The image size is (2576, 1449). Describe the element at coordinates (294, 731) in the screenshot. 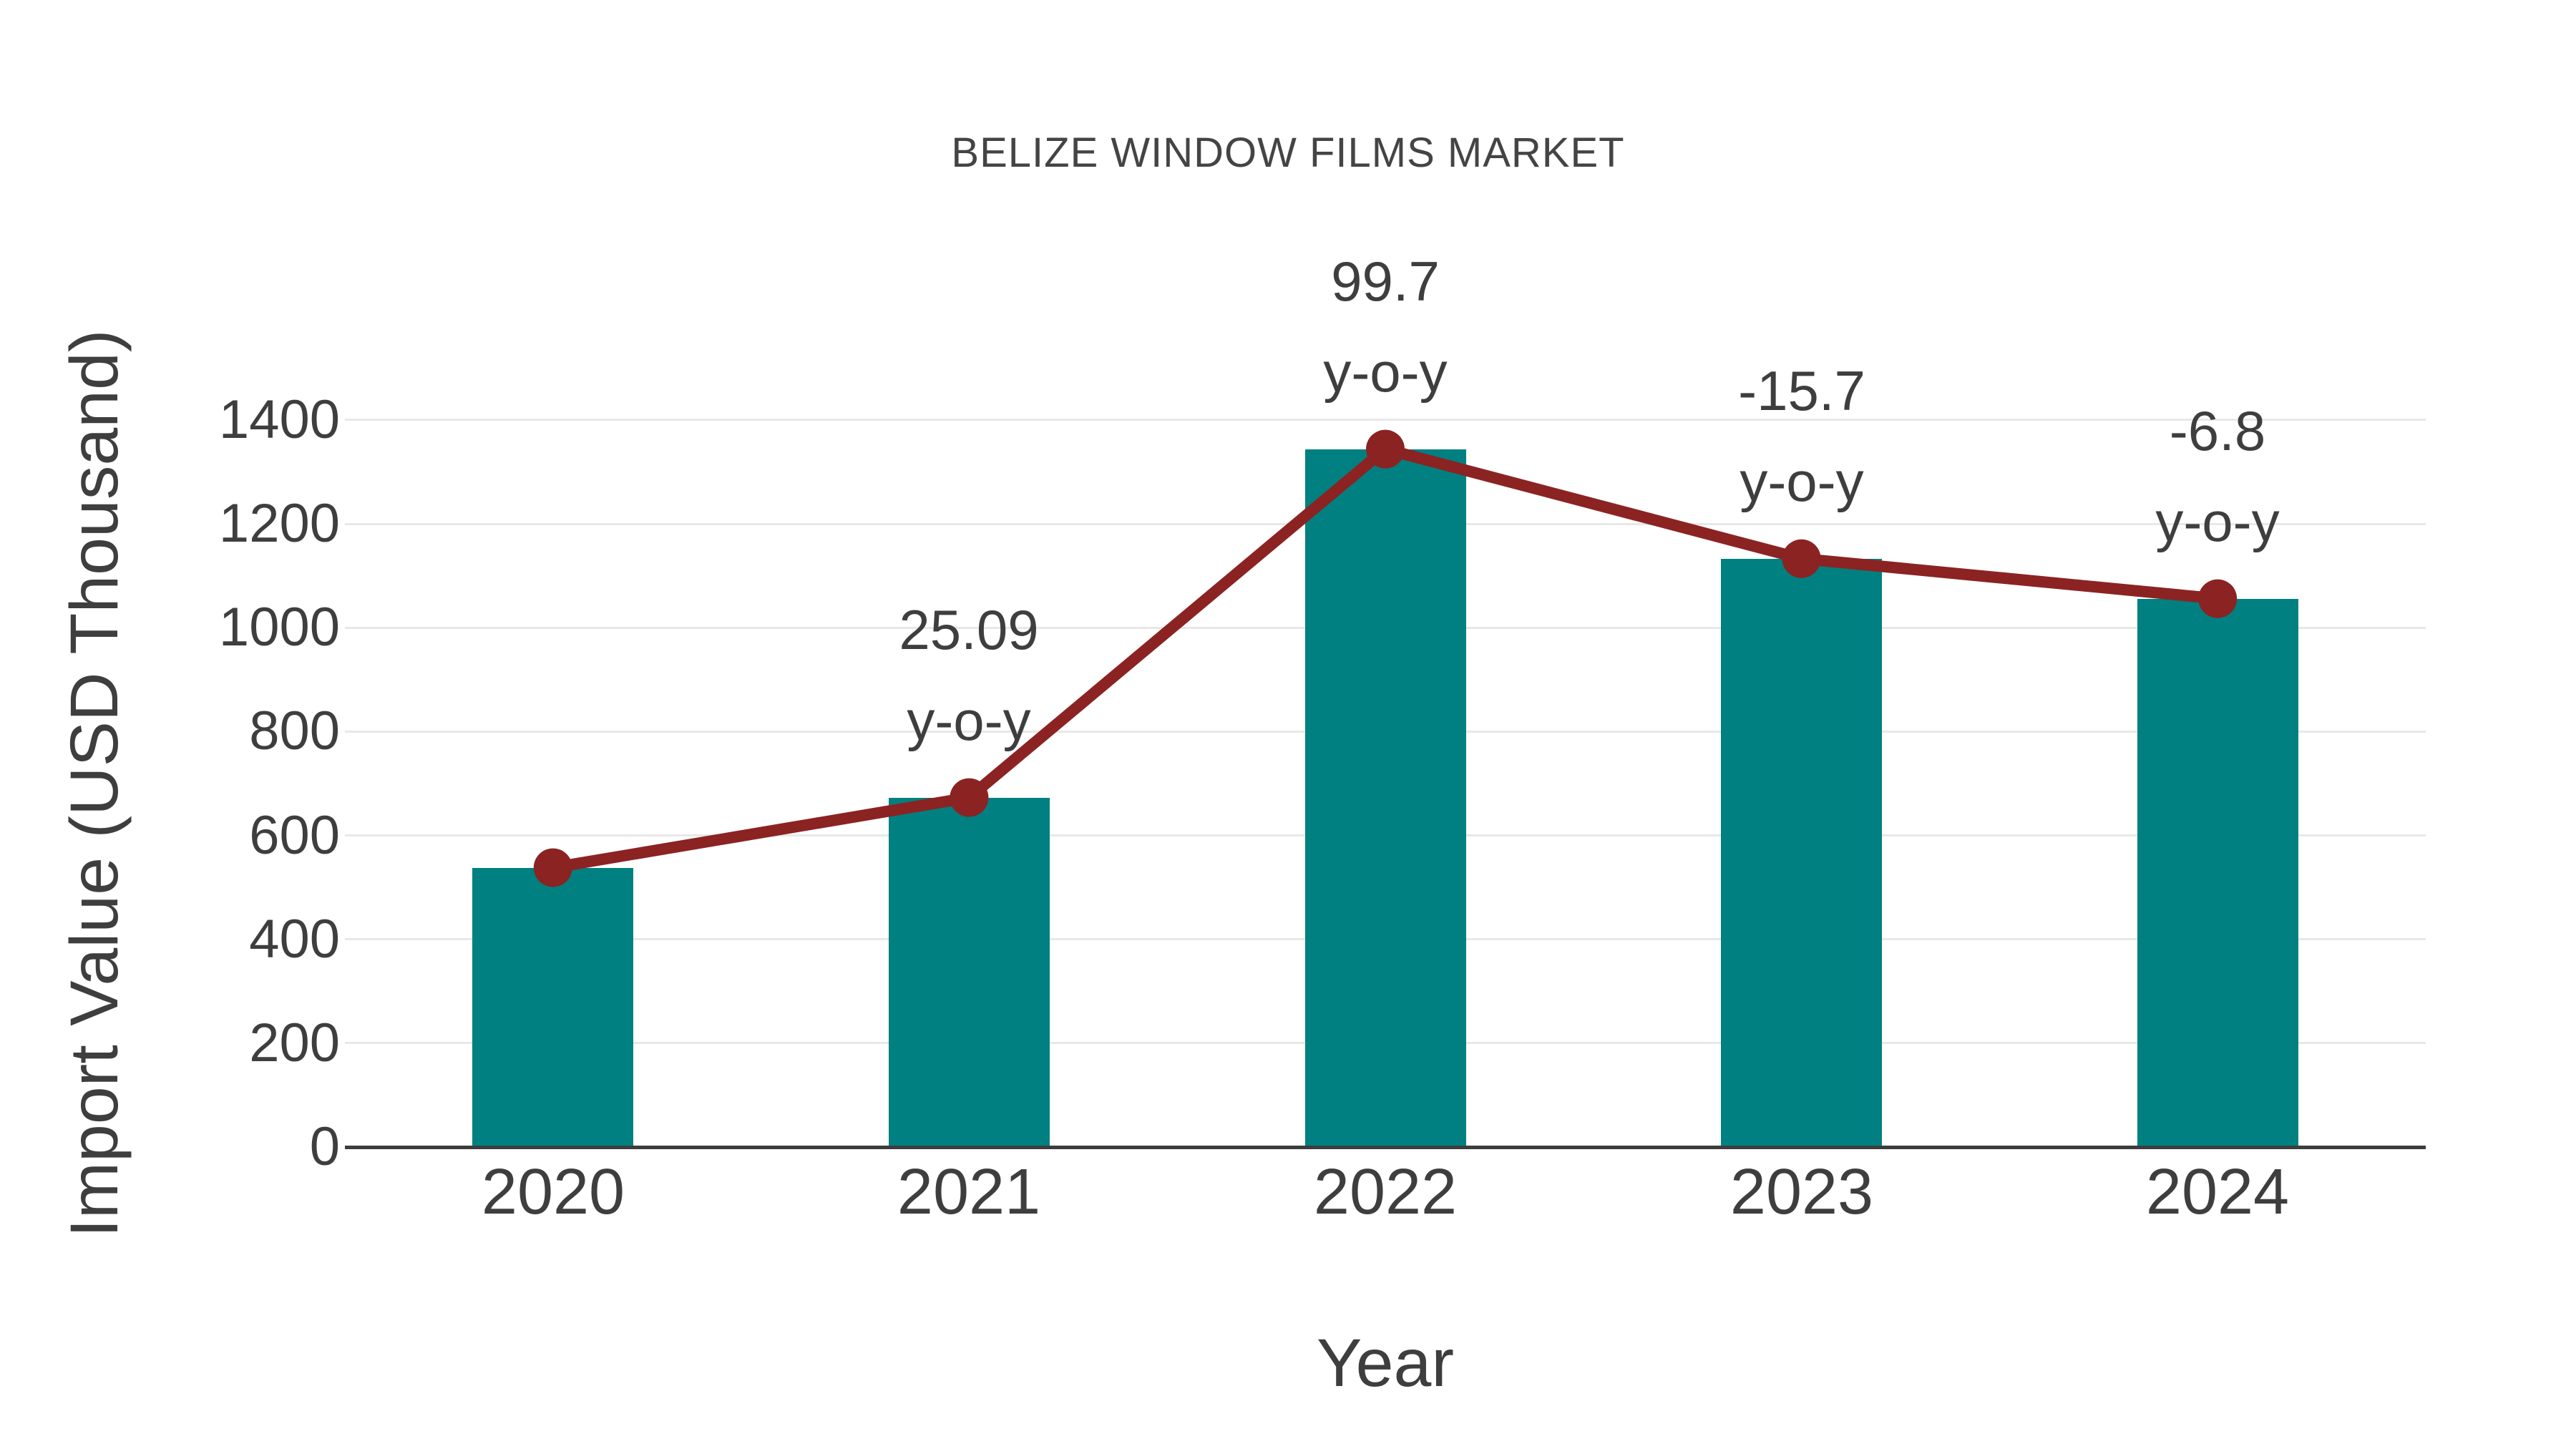

I see `y-tick-label: 800` at that location.